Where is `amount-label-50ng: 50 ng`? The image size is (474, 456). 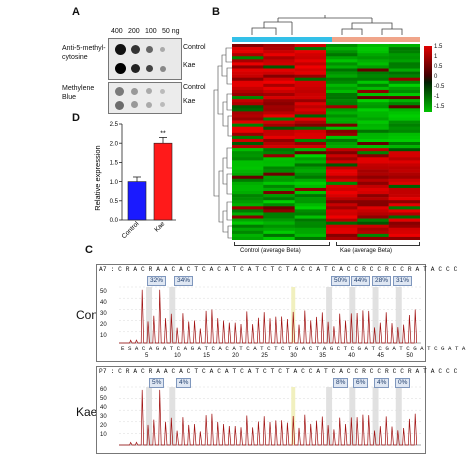 amount-label-50ng: 50 ng is located at coordinates (171, 31).